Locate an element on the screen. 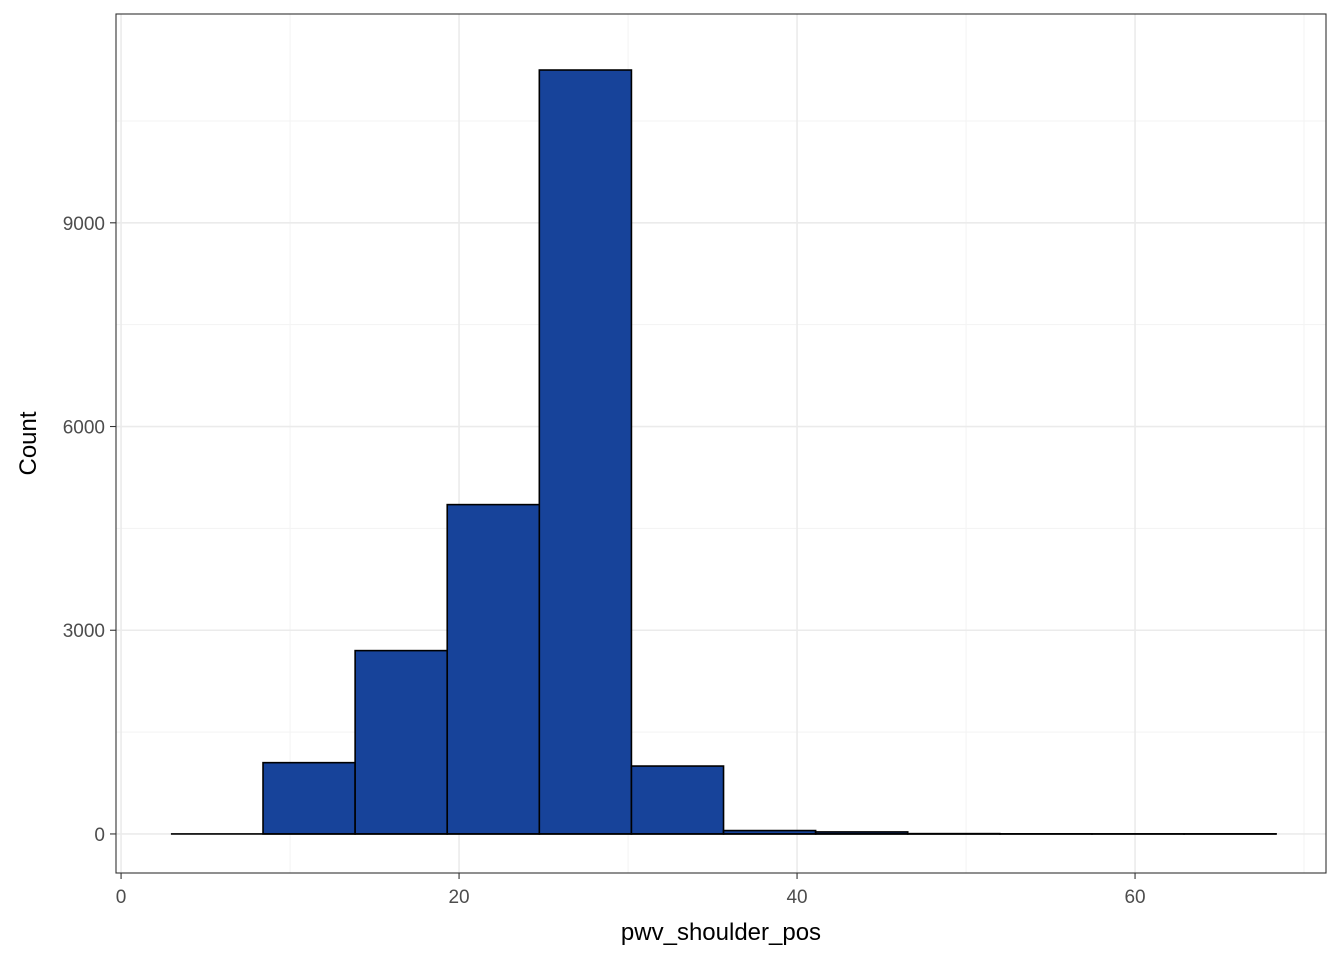 This screenshot has width=1344, height=960. x-tick-label: 20 is located at coordinates (458, 897).